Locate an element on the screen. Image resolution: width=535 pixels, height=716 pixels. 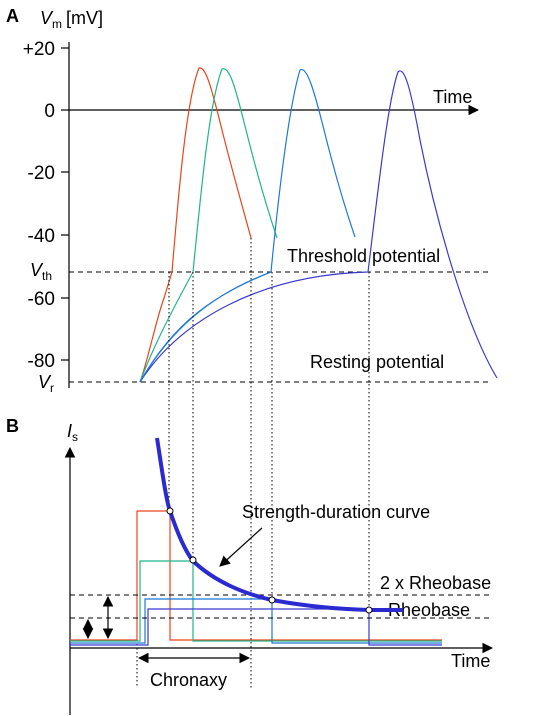
panel-a-ylabel: Vm [mV] is located at coordinates (71, 19).